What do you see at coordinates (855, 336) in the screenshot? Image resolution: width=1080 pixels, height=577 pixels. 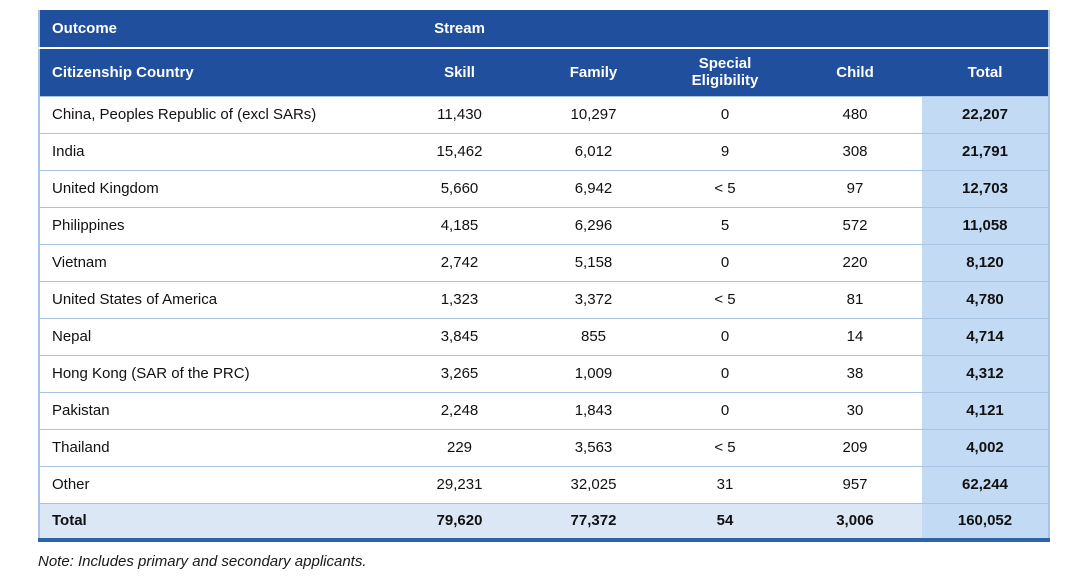 I see `cell-child: 14` at bounding box center [855, 336].